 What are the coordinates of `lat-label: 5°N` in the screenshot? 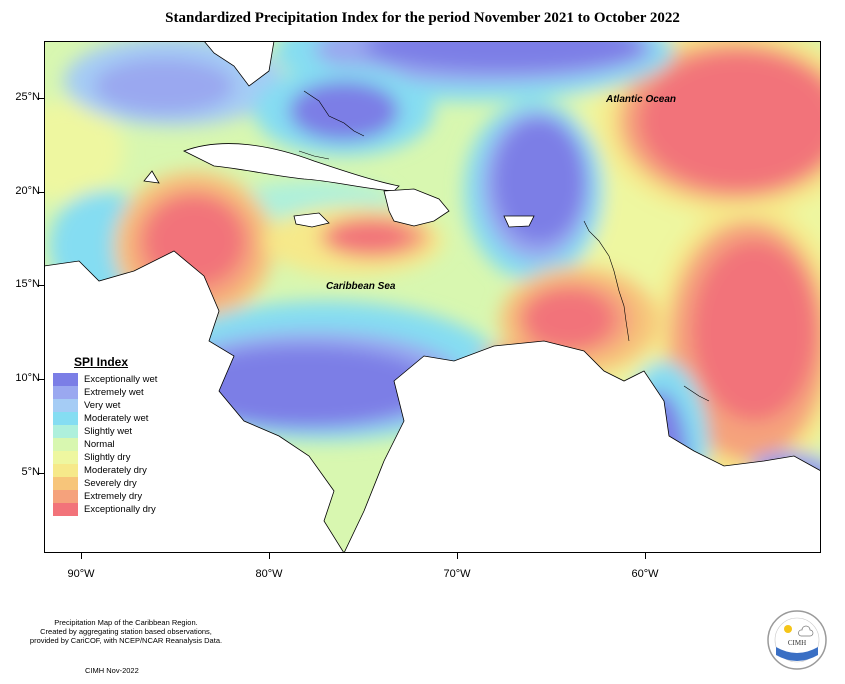 It's located at (30, 472).